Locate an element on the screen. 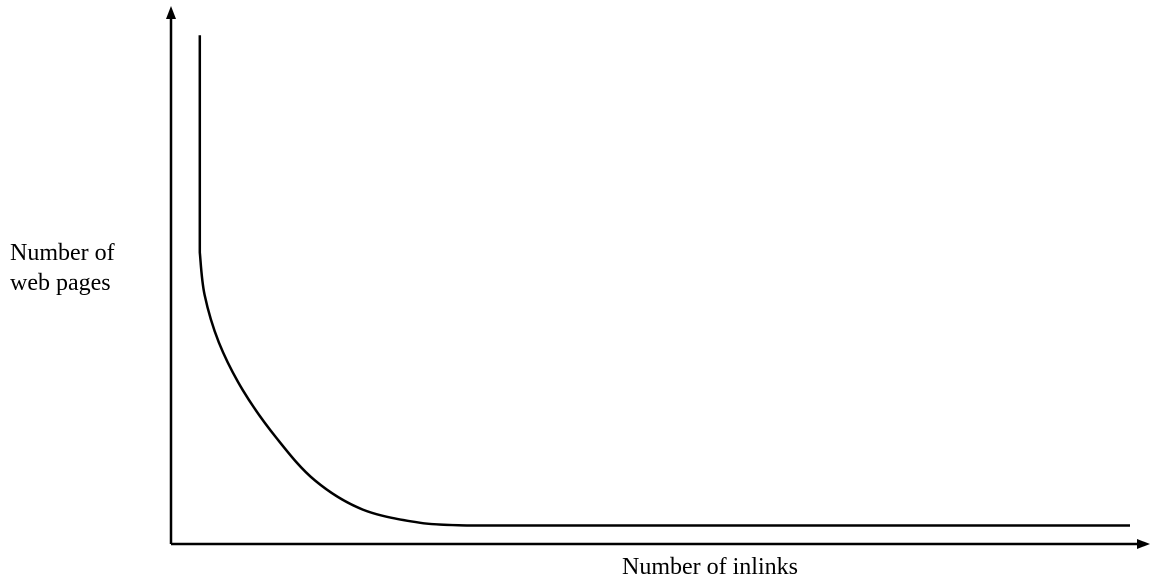 The width and height of the screenshot is (1150, 586). x-axis-arrow is located at coordinates (1143, 544).